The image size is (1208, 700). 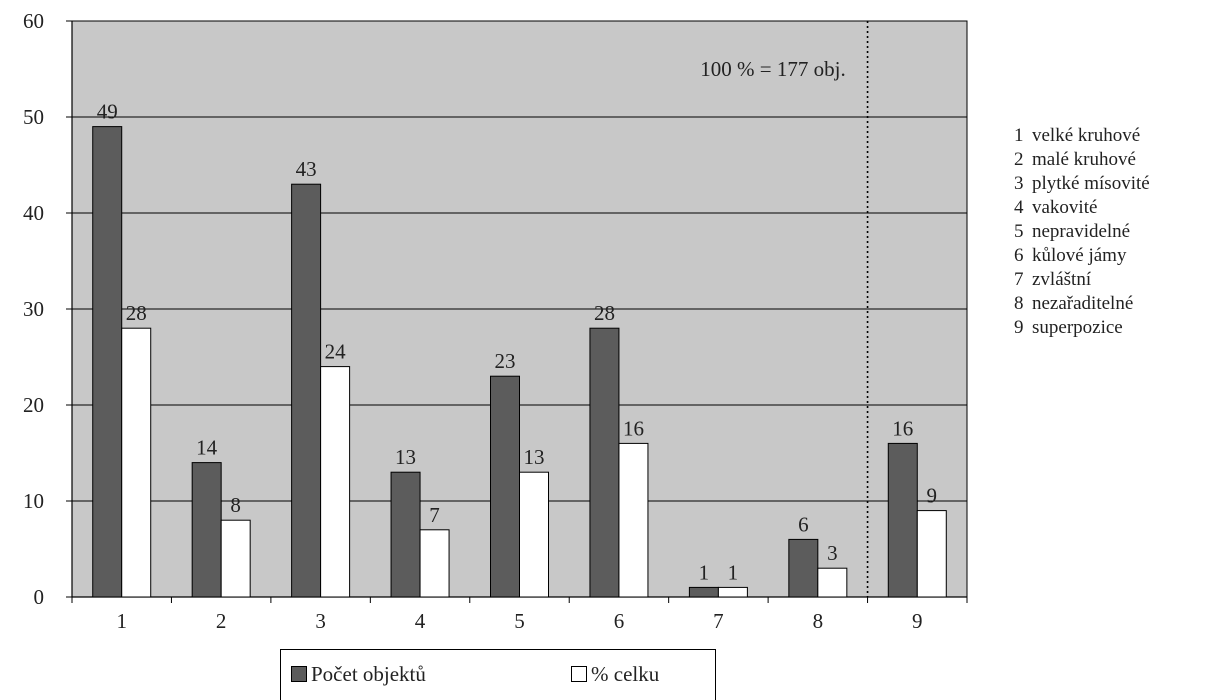 What do you see at coordinates (803, 524) in the screenshot?
I see `data-label: 6` at bounding box center [803, 524].